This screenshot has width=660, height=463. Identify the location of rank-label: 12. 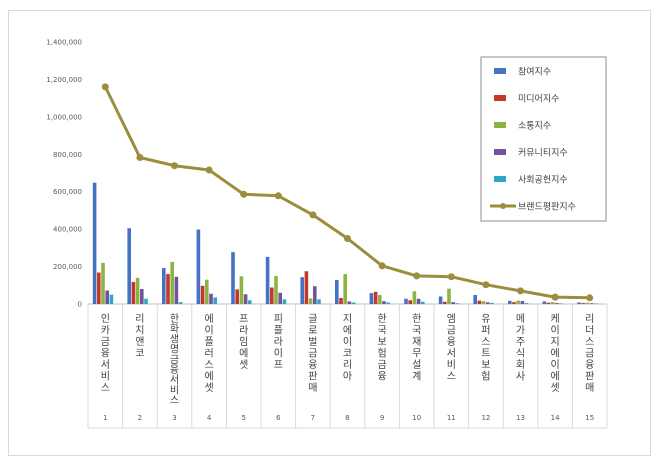
(485, 418).